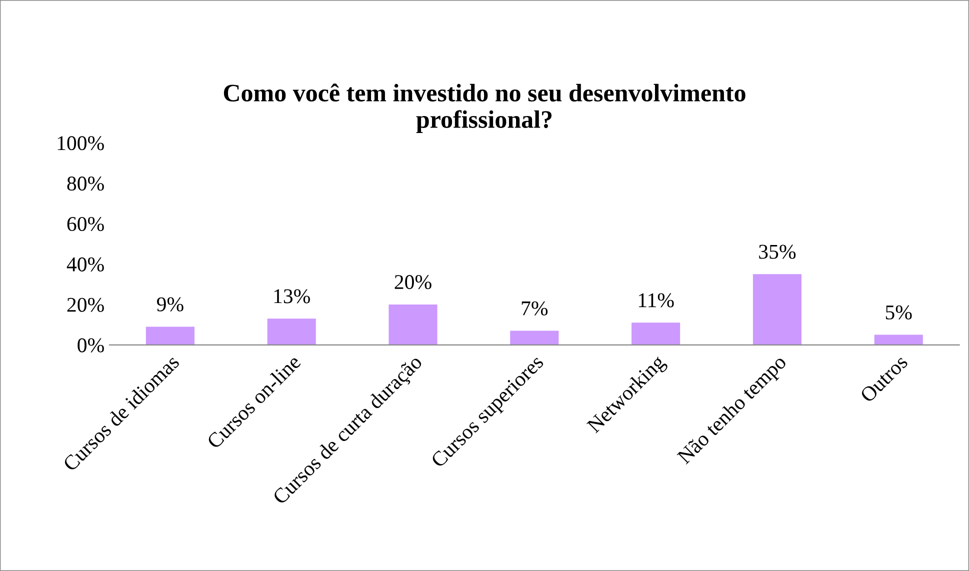 The image size is (969, 571). I want to click on data-label: 20%, so click(413, 282).